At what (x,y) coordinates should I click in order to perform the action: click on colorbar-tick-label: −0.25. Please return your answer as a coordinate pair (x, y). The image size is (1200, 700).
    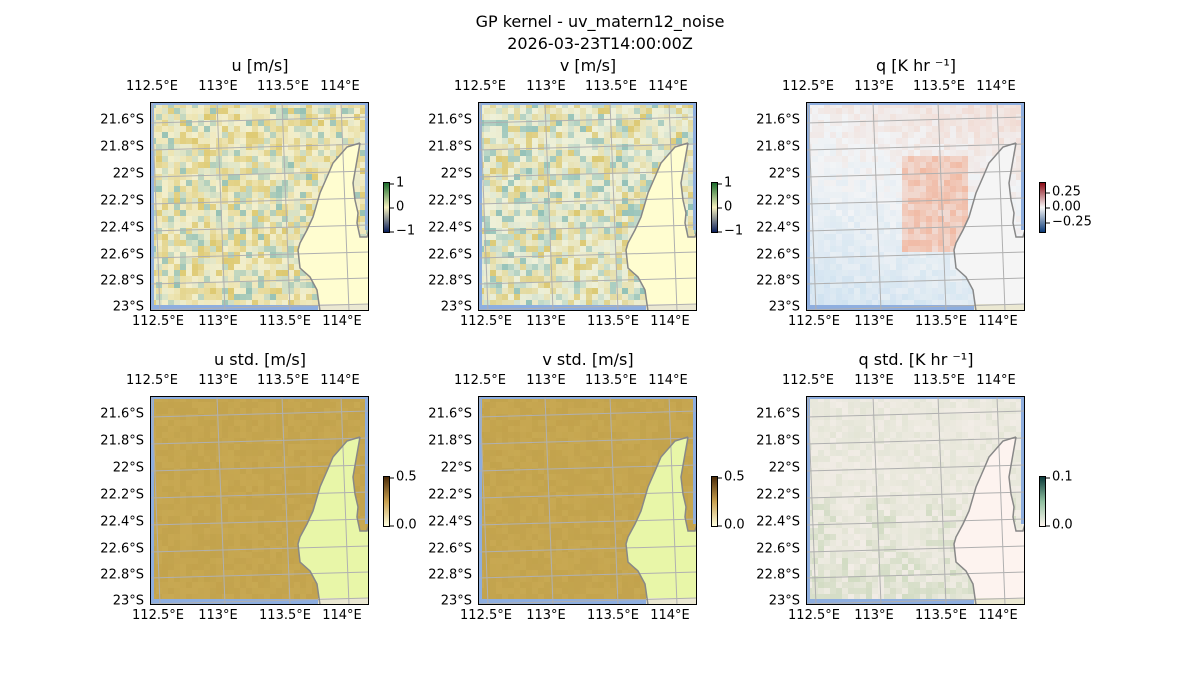
    Looking at the image, I should click on (1069, 222).